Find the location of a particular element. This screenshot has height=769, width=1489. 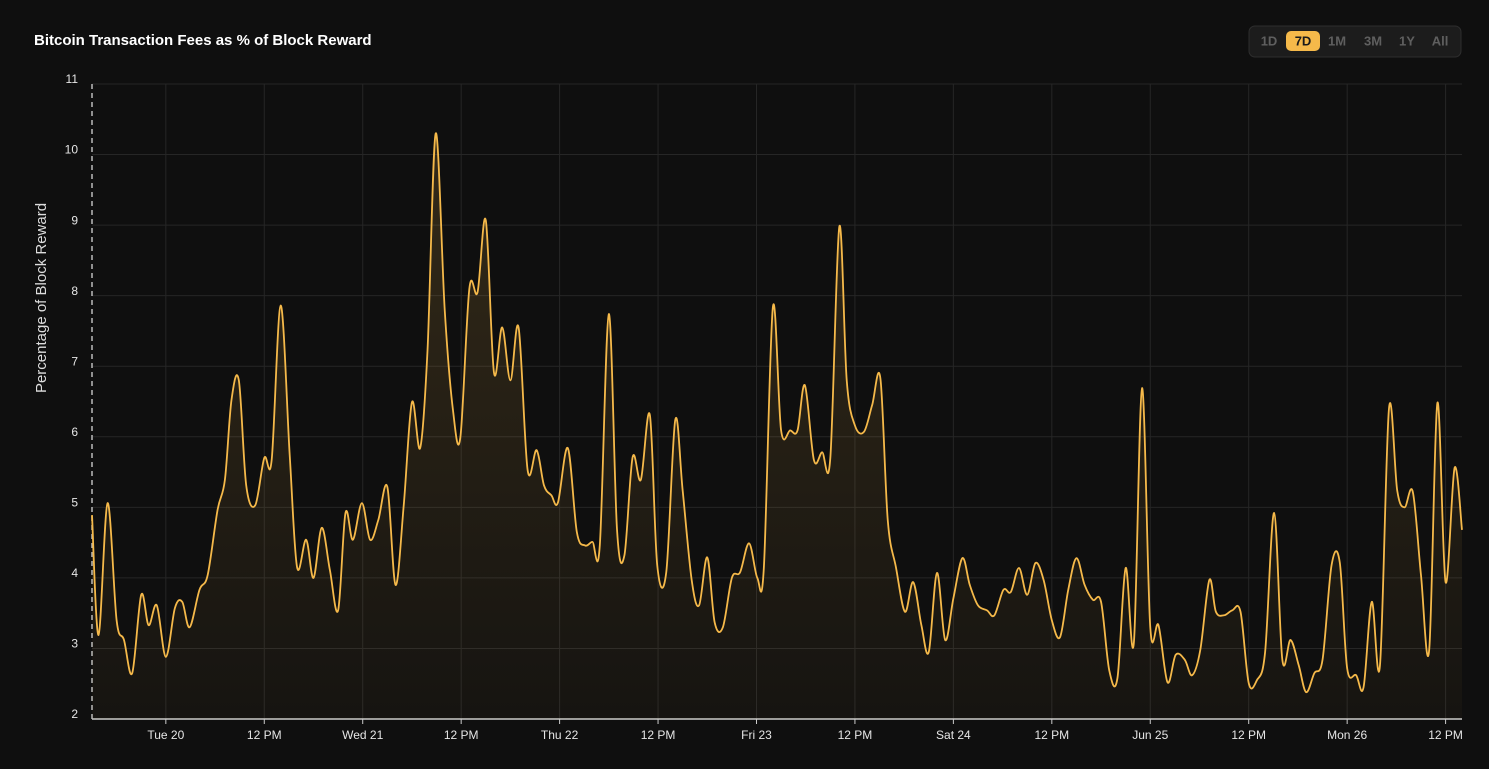

y-tick-label: 4 is located at coordinates (74, 573).